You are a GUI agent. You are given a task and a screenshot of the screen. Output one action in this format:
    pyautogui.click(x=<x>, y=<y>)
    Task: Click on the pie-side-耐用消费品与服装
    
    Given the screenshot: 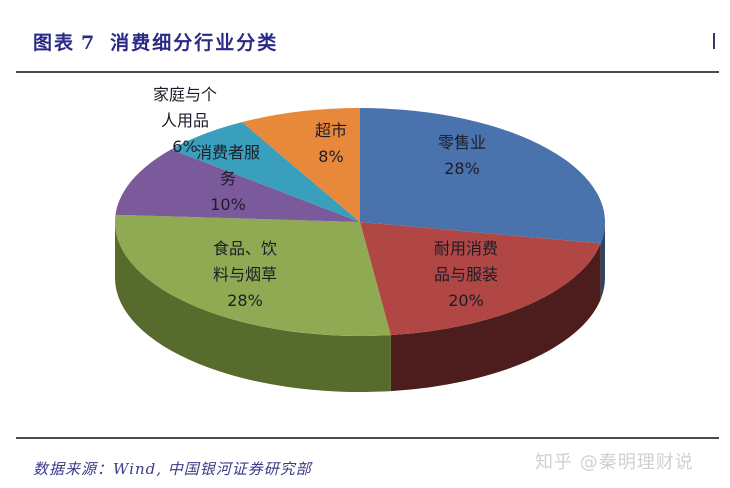 What is the action you would take?
    pyautogui.click(x=495, y=317)
    